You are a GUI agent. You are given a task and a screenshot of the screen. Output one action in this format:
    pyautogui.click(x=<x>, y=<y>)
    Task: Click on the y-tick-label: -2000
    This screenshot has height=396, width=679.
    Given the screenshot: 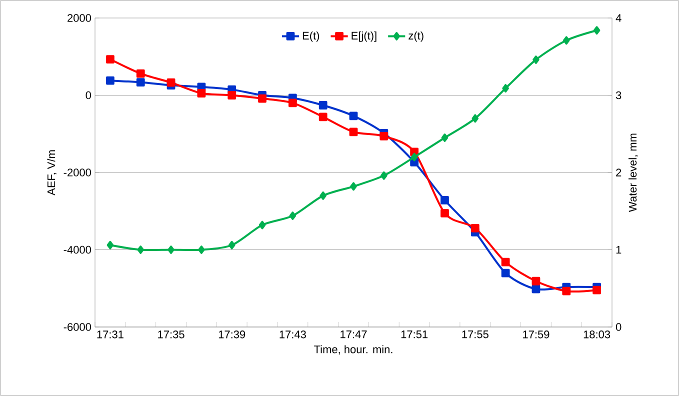 What is the action you would take?
    pyautogui.click(x=78, y=172)
    